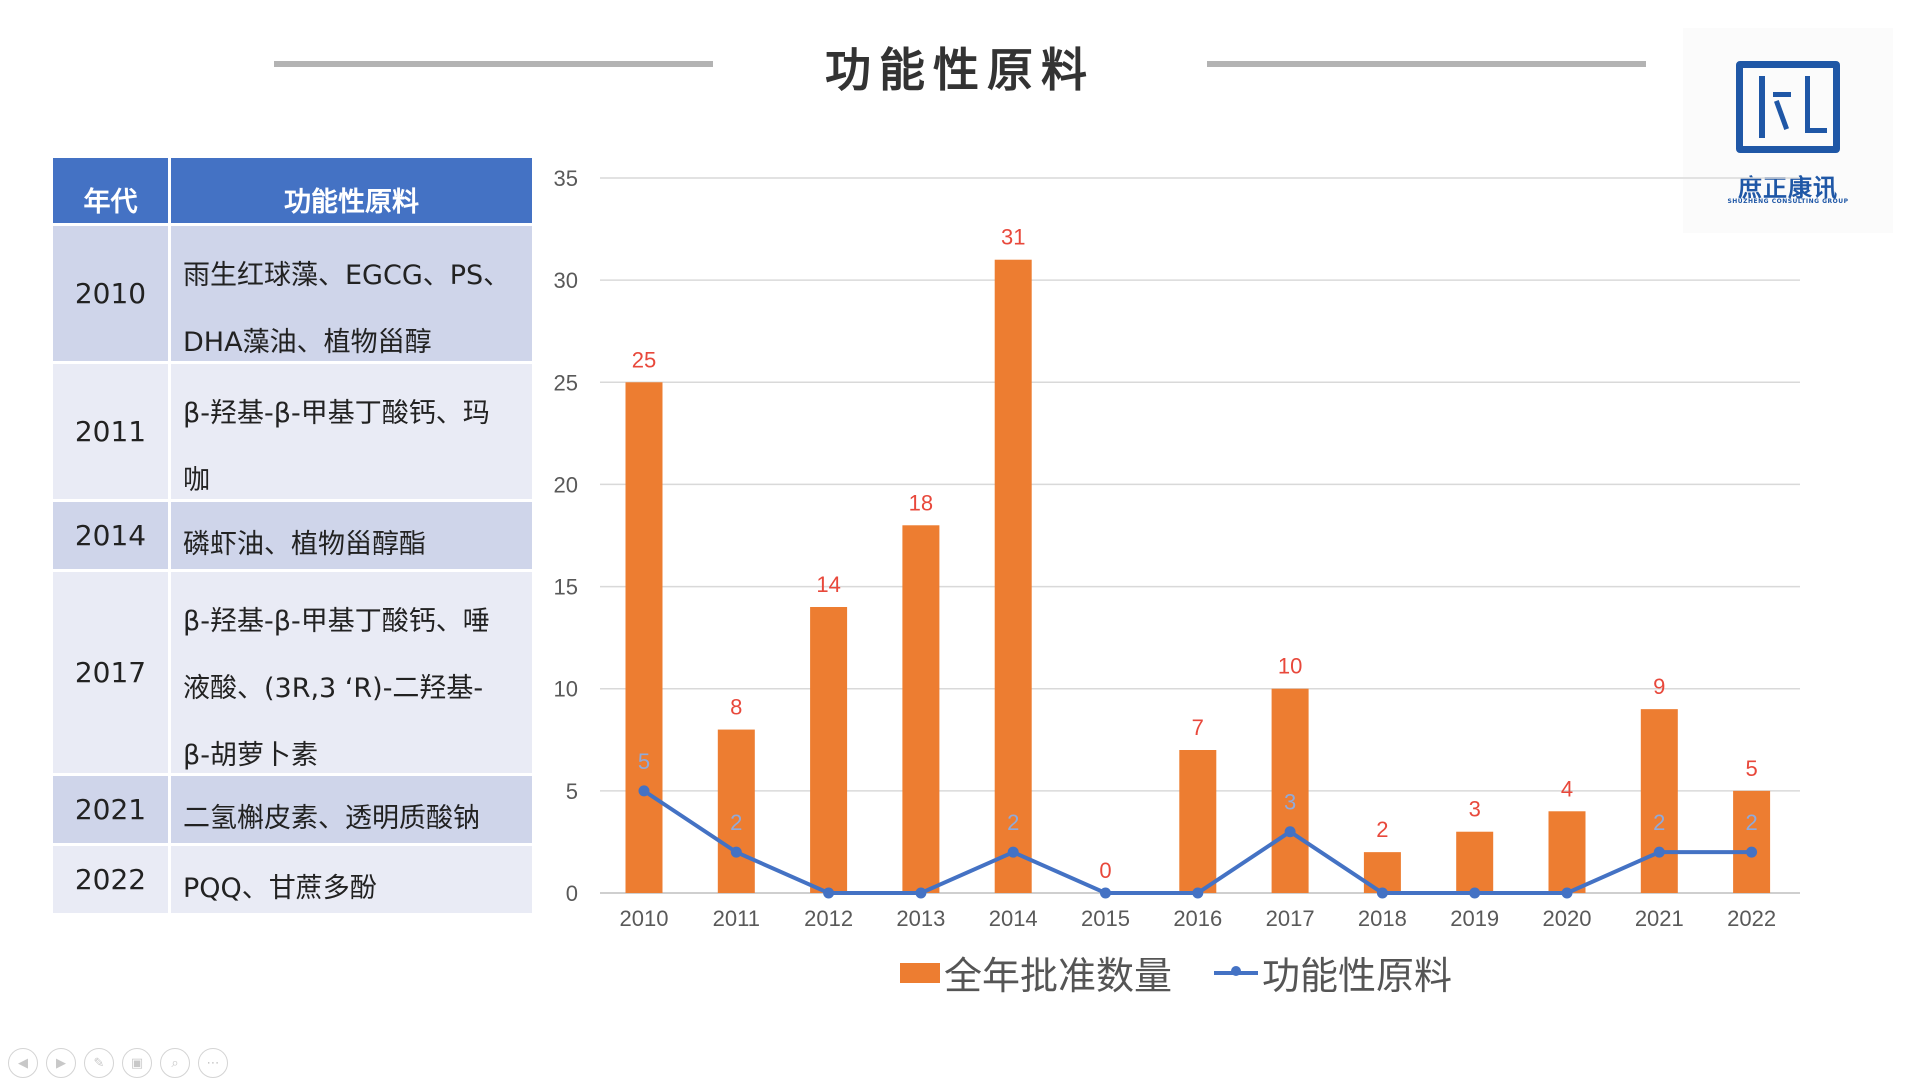 This screenshot has height=1080, width=1920. What do you see at coordinates (1788, 107) in the screenshot?
I see `logo-mark-icon` at bounding box center [1788, 107].